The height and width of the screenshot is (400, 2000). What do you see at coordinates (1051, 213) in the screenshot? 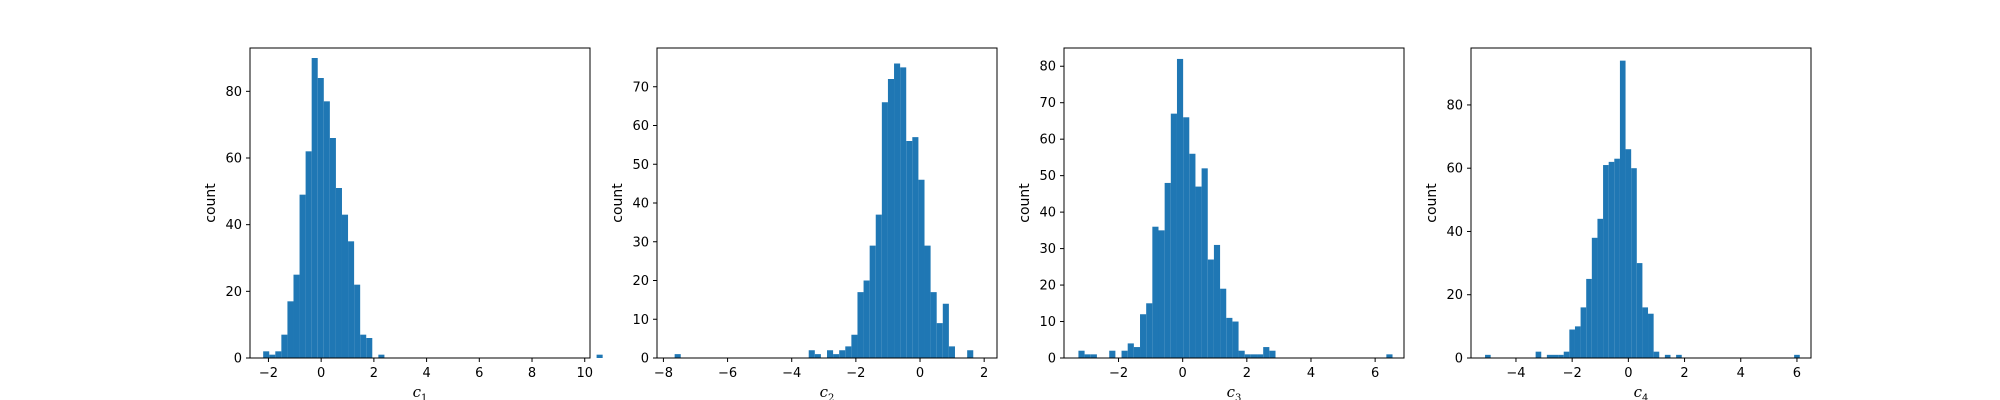
I see `y-ticks: 0 10 20 30 40 50 60 70 80` at bounding box center [1051, 213].